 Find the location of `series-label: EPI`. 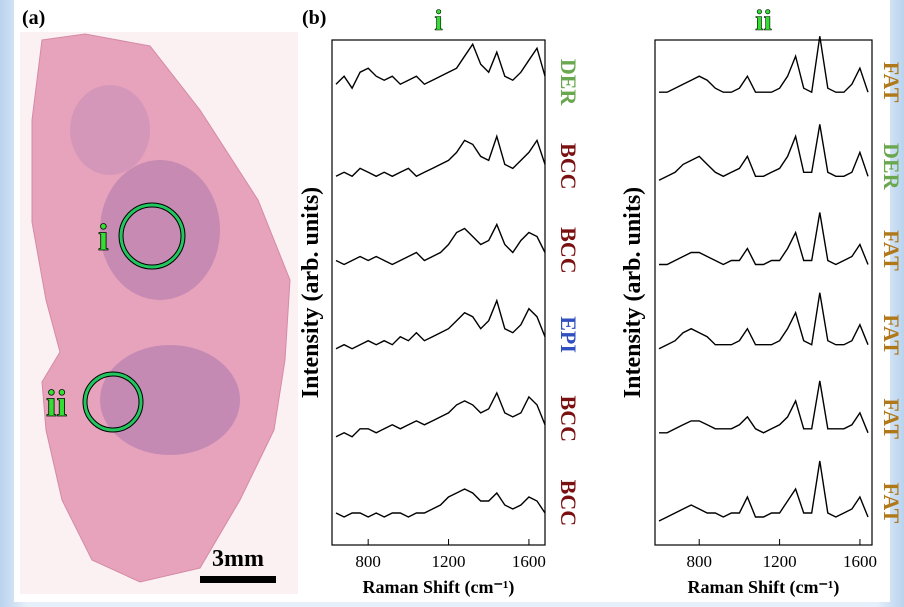

series-label: EPI is located at coordinates (568, 334).